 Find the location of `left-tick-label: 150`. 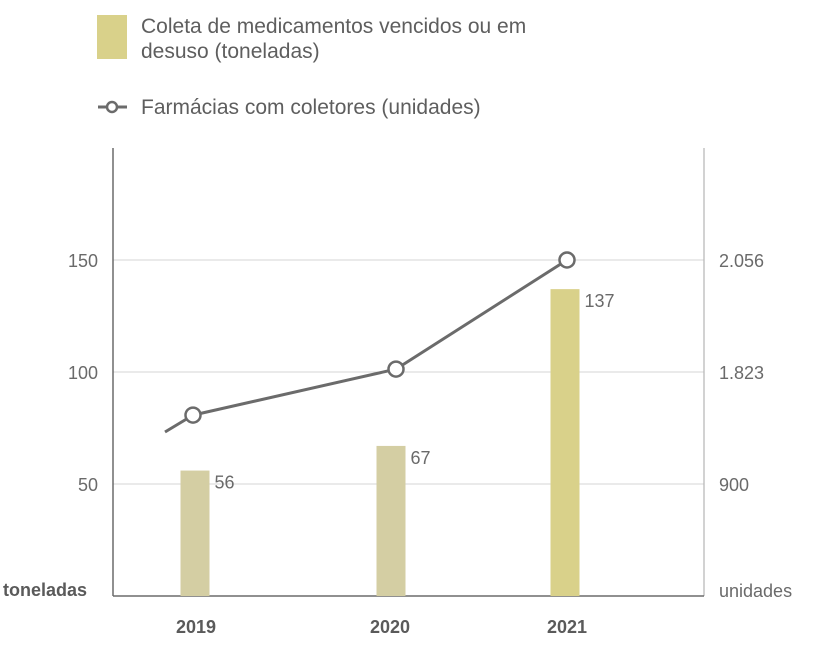

left-tick-label: 150 is located at coordinates (83, 261).